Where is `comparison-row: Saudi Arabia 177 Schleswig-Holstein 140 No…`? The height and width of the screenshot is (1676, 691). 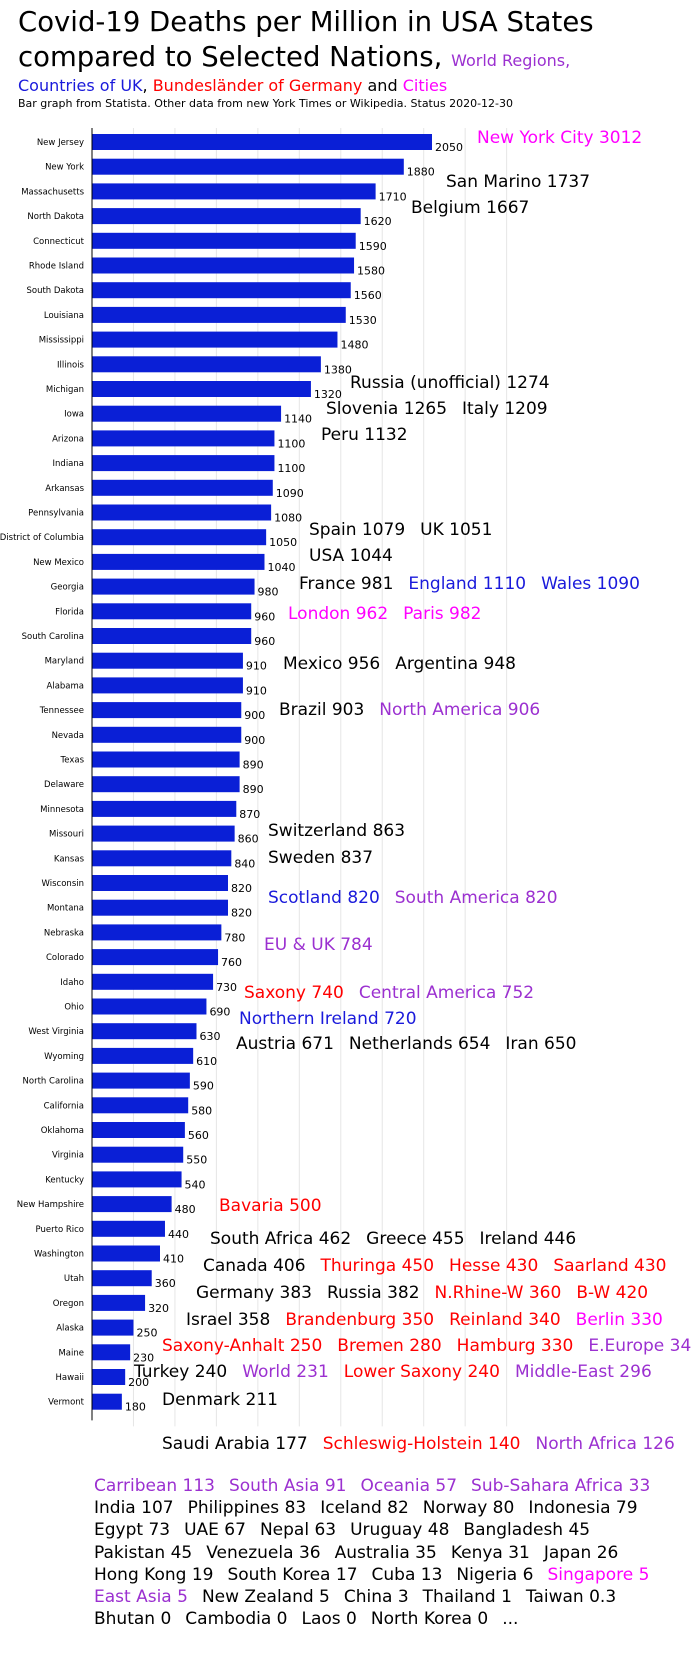 comparison-row: Saudi Arabia 177 Schleswig-Holstein 140 No… is located at coordinates (426, 1444).